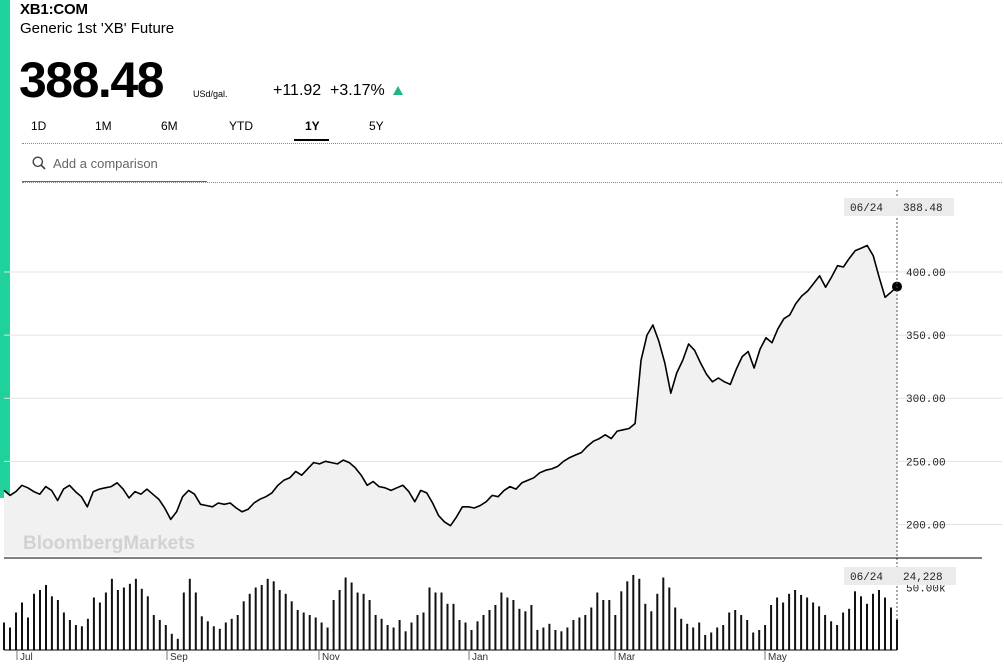  Describe the element at coordinates (241, 126) in the screenshot. I see `tab-ytd: YTD` at that location.